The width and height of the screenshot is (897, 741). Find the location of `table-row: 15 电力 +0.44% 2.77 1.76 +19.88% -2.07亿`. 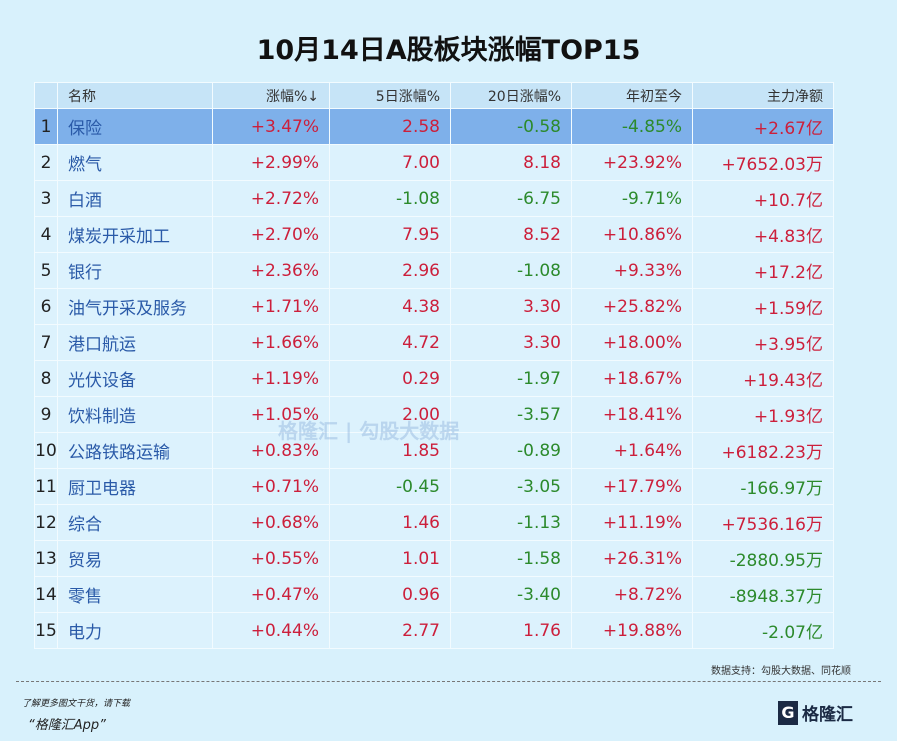

table-row: 15 电力 +0.44% 2.77 1.76 +19.88% -2.07亿 is located at coordinates (434, 630).